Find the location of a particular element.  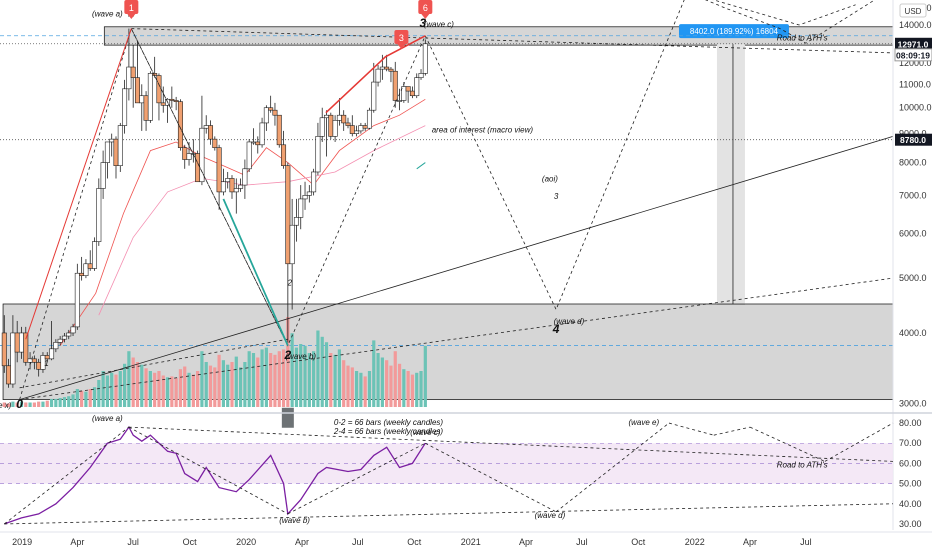

rsi-line is located at coordinates (215, 475).